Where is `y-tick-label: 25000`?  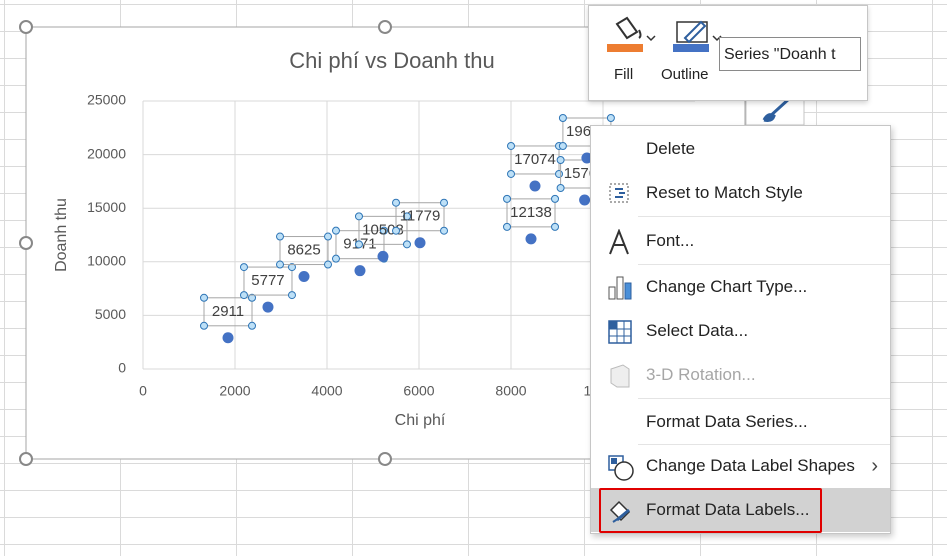
y-tick-label: 25000 is located at coordinates (106, 100).